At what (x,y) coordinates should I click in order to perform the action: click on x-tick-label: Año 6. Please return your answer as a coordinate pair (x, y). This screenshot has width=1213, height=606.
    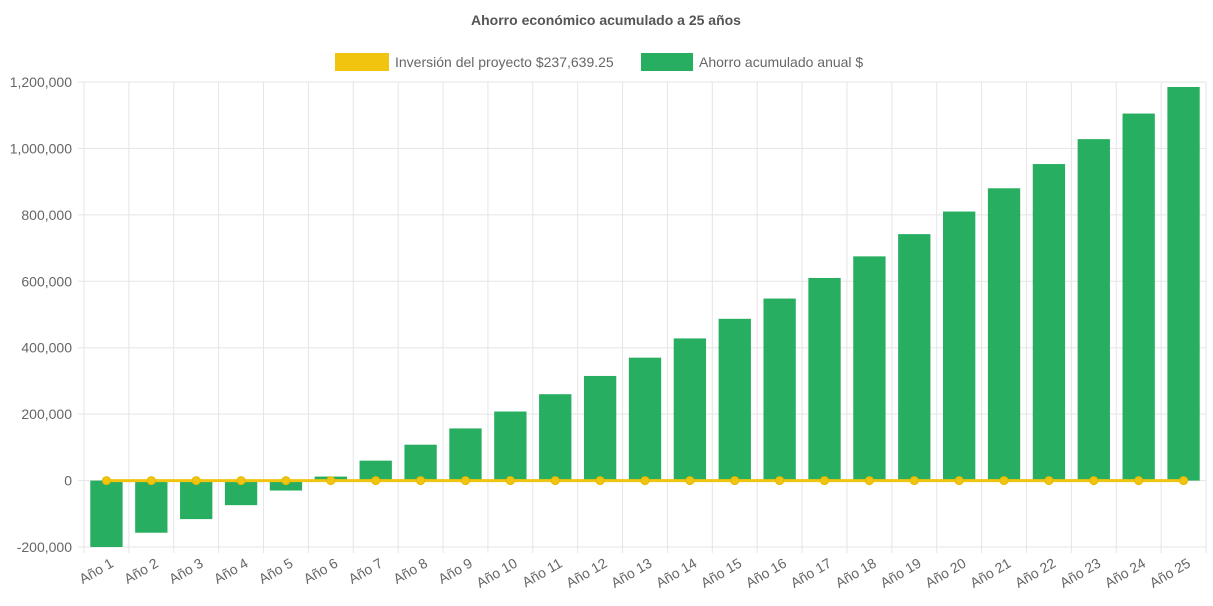
    Looking at the image, I should click on (321, 571).